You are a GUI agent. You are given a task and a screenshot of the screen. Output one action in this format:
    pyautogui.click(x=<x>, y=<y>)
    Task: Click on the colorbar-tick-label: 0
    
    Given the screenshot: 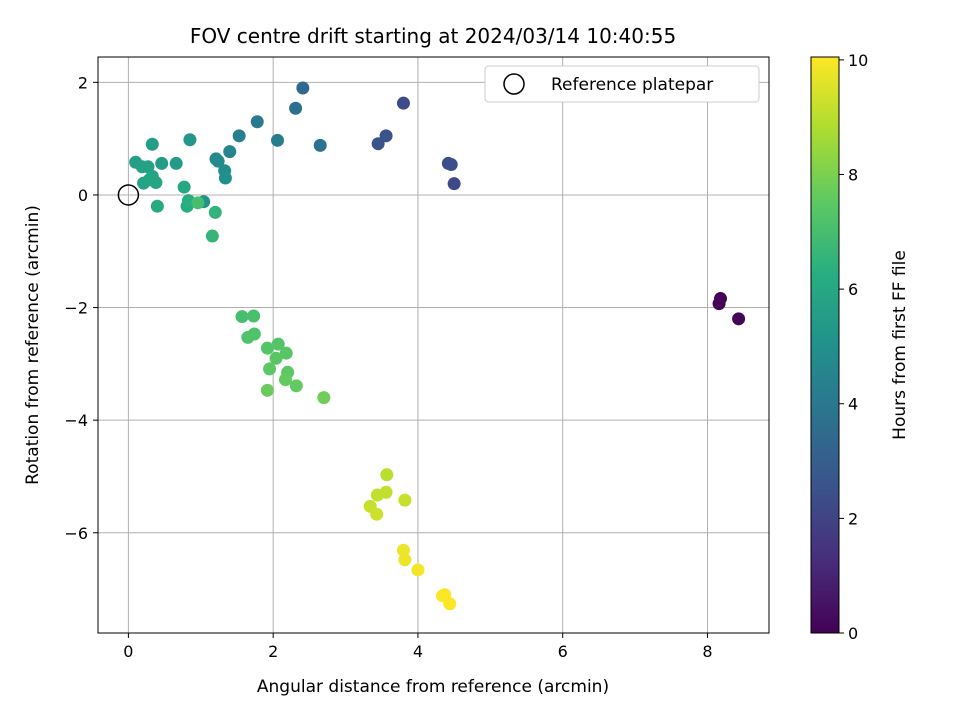 What is the action you would take?
    pyautogui.click(x=853, y=633)
    